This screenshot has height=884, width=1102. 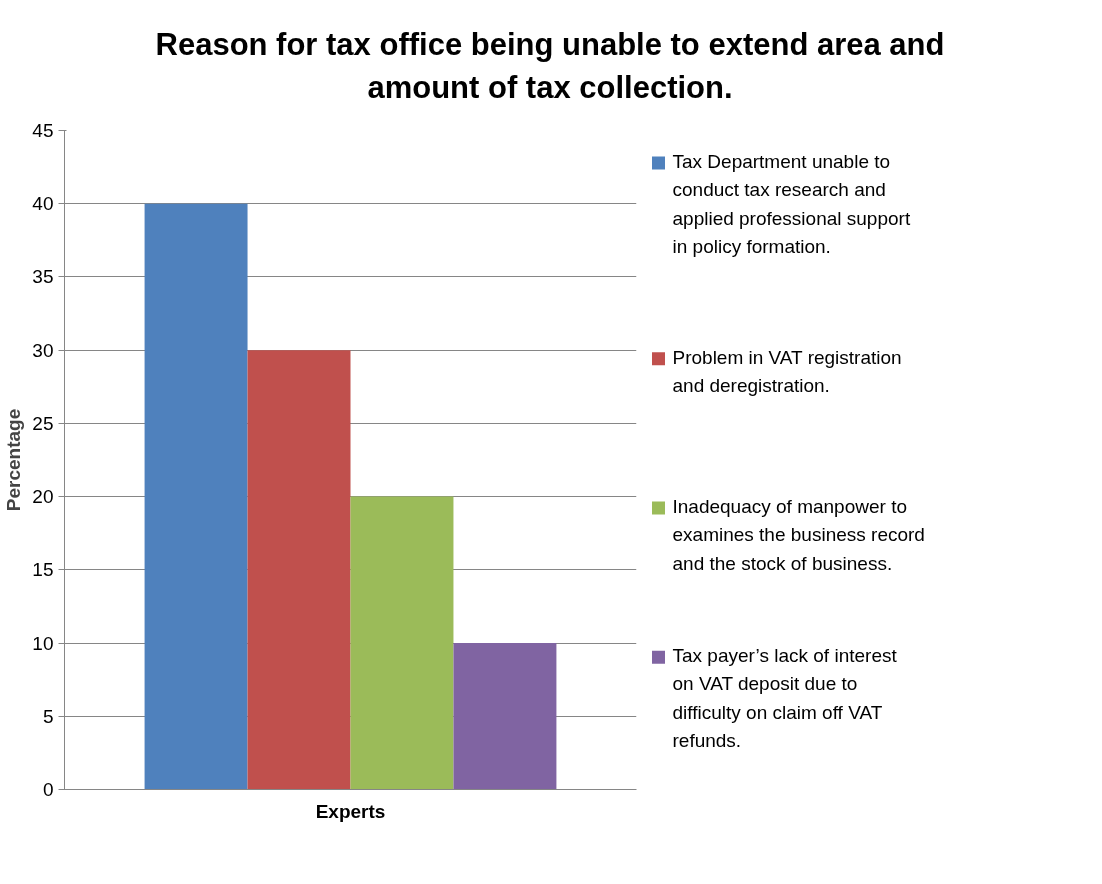 What do you see at coordinates (43, 643) in the screenshot?
I see `y-tick-label: 10` at bounding box center [43, 643].